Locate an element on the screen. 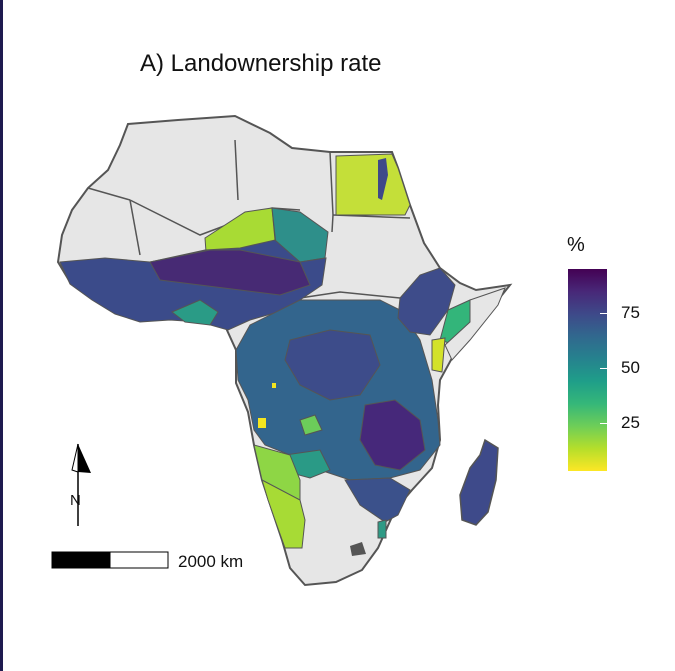 The width and height of the screenshot is (675, 671). map-title: A) Landownership rate is located at coordinates (261, 63).